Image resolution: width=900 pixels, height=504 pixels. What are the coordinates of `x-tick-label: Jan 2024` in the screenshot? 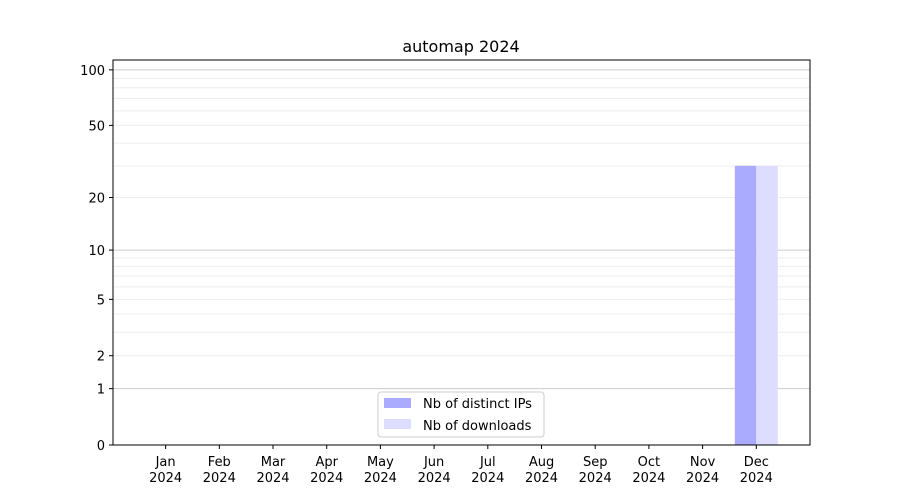 It's located at (165, 470).